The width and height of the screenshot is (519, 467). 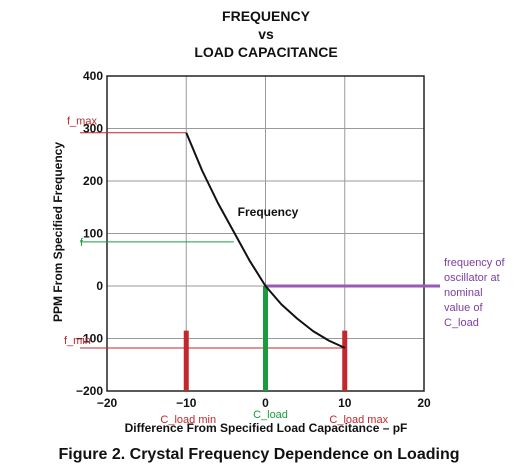 What do you see at coordinates (461, 323) in the screenshot?
I see `nominal-note-line-4: C_load` at bounding box center [461, 323].